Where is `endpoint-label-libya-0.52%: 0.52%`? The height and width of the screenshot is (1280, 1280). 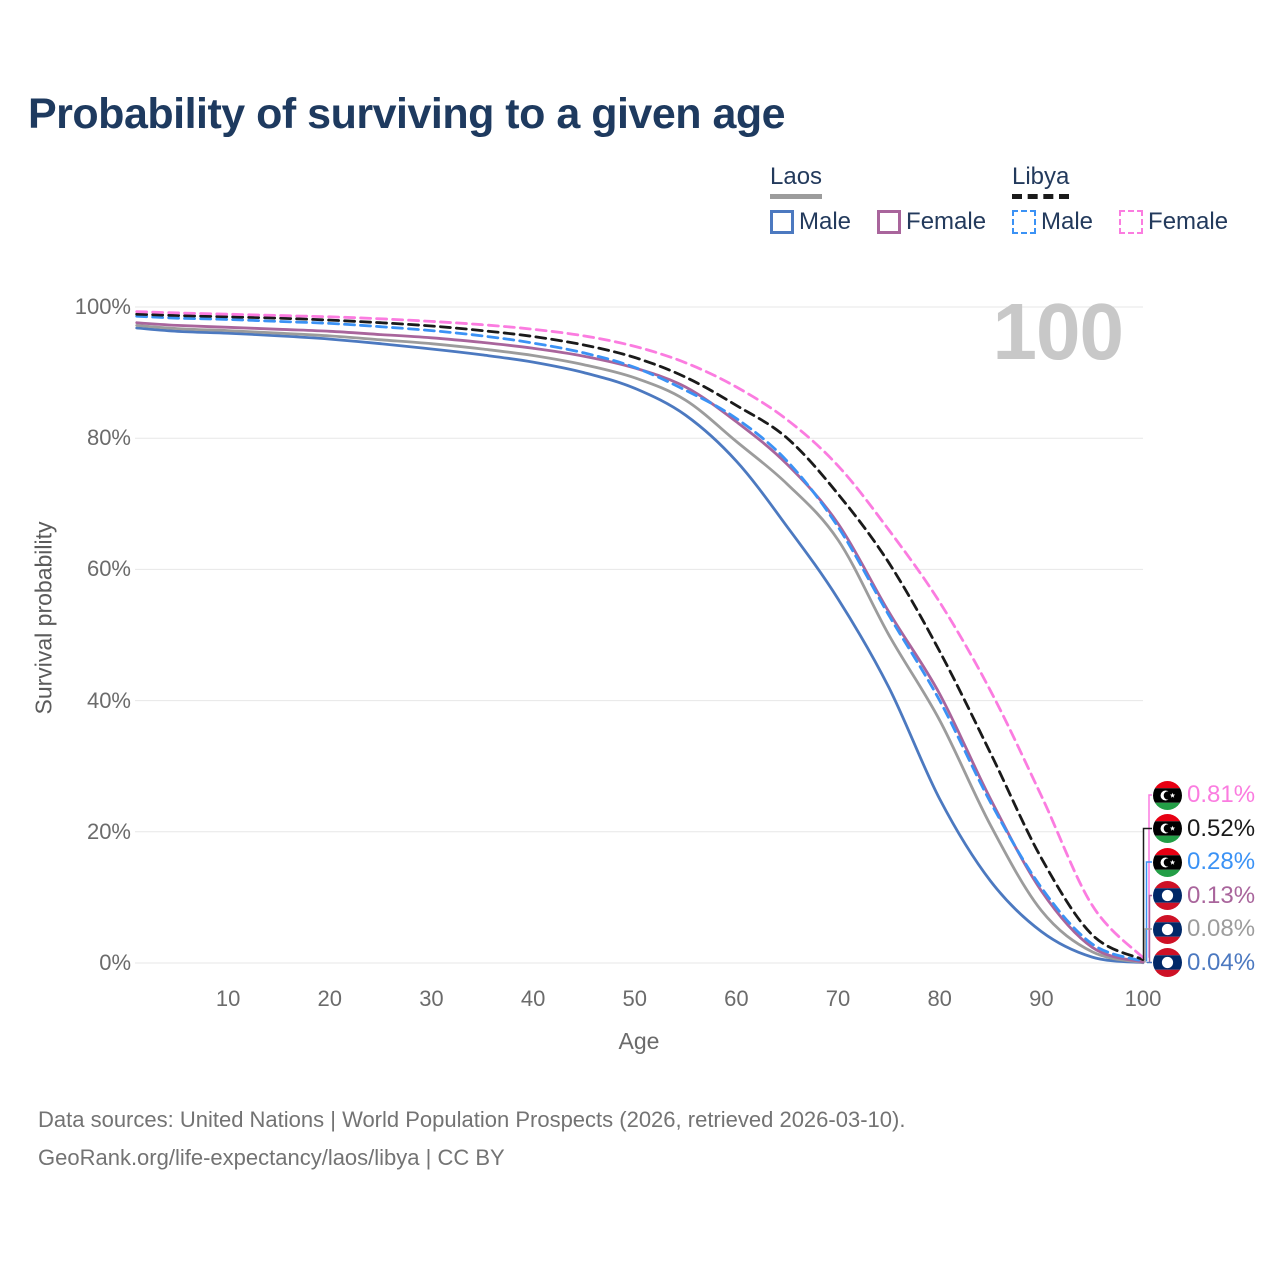
endpoint-label-libya-0.52%: 0.52% is located at coordinates (1204, 829).